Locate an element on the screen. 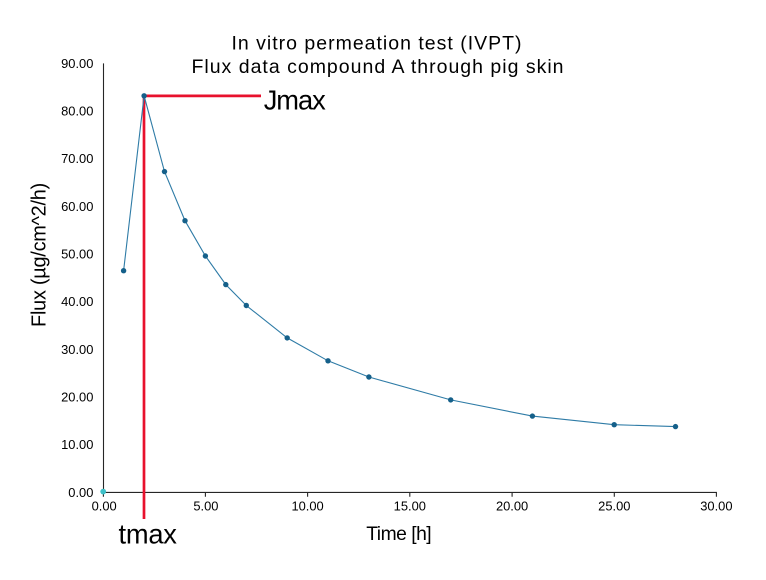 The width and height of the screenshot is (766, 580). svg-text: 25.00 is located at coordinates (614, 506).